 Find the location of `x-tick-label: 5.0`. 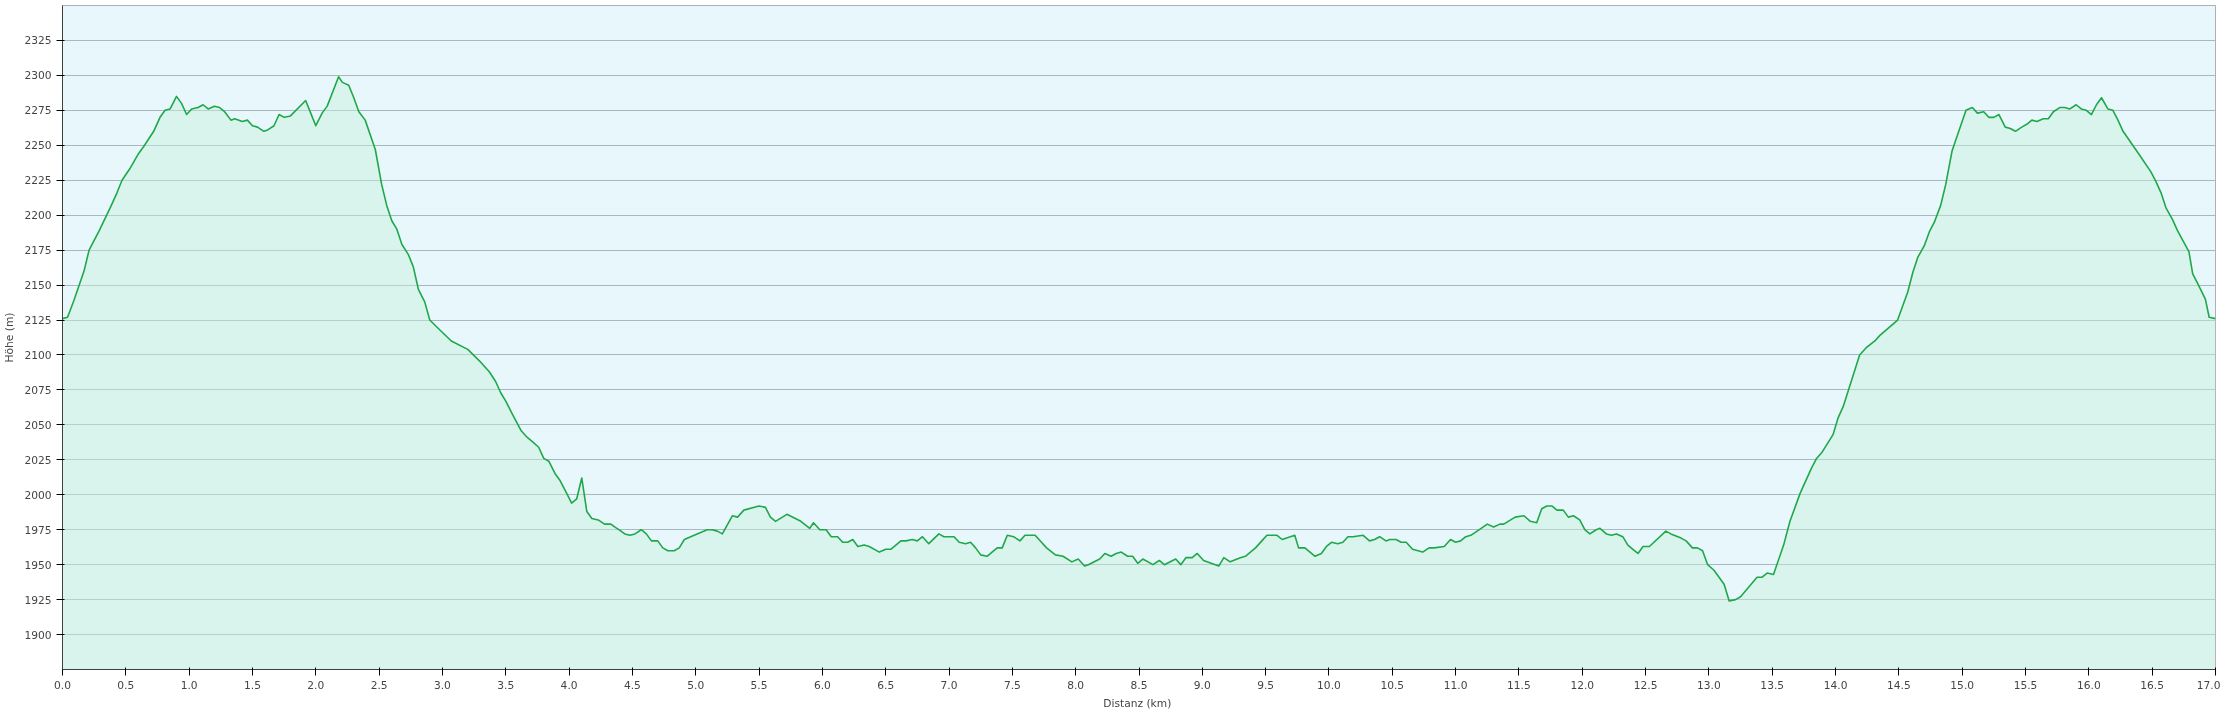

x-tick-label: 5.0 is located at coordinates (696, 685).